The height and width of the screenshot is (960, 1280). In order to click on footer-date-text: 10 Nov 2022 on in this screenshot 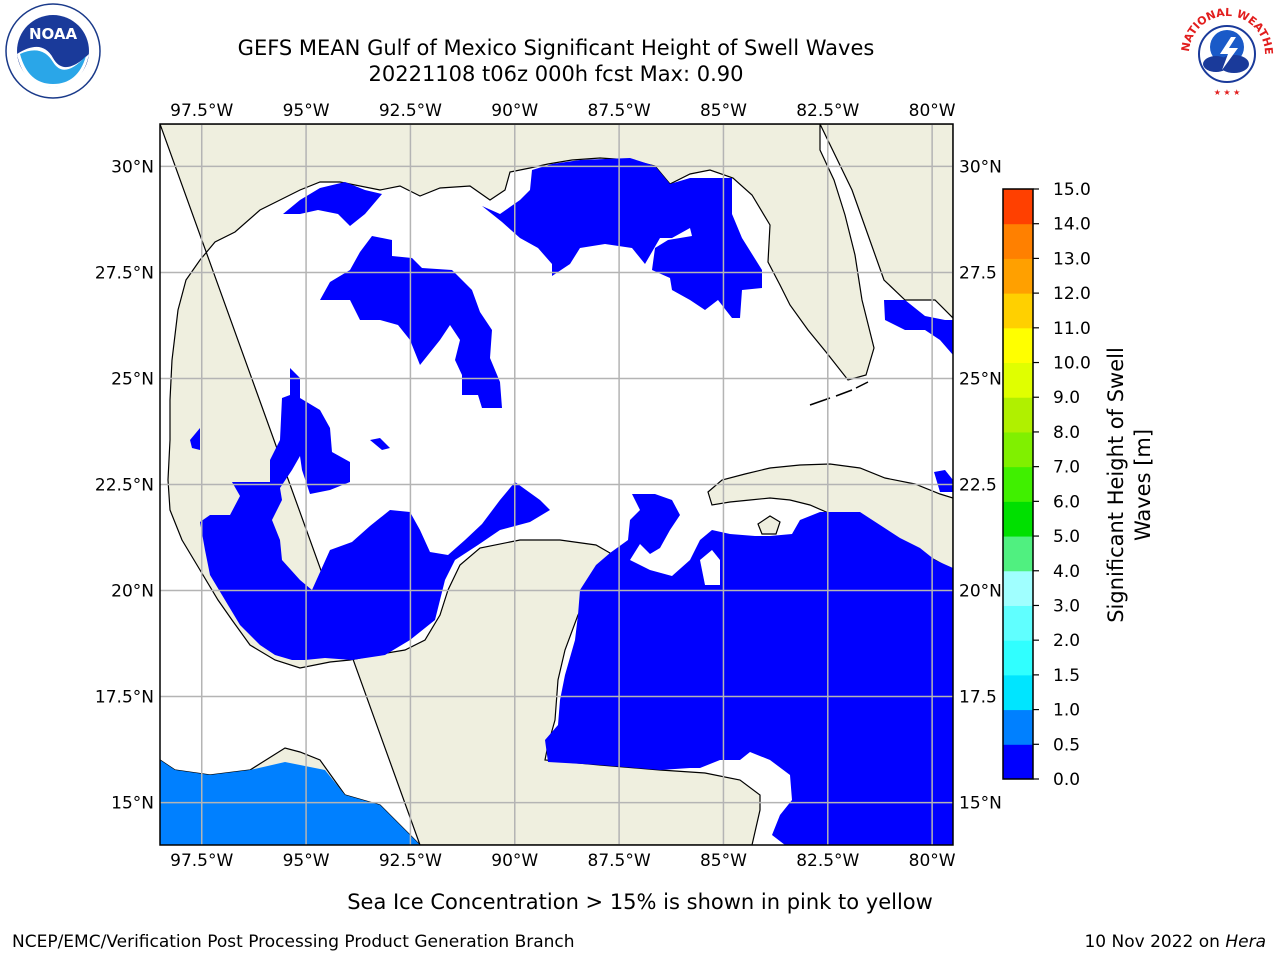, I will do `click(1155, 942)`.